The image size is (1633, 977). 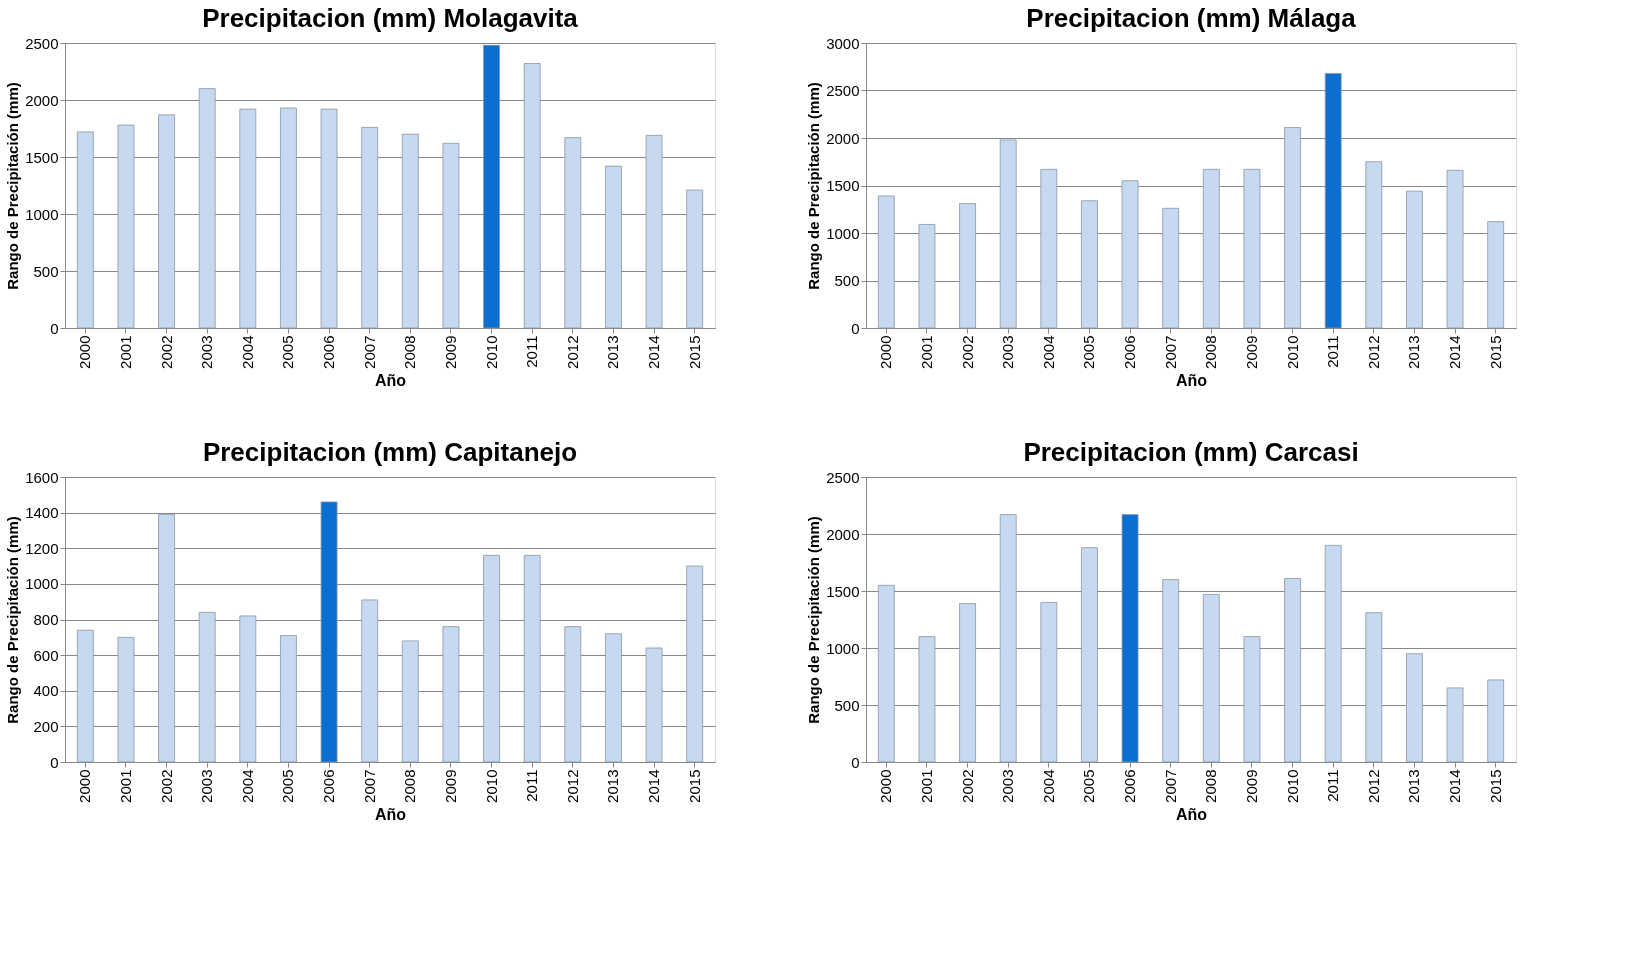 I want to click on x-tick-label: 2008, so click(x=410, y=352).